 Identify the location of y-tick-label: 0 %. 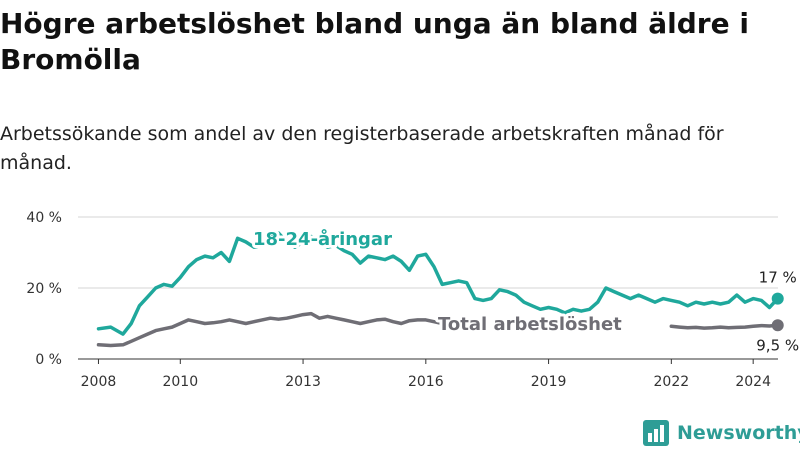
(48, 360).